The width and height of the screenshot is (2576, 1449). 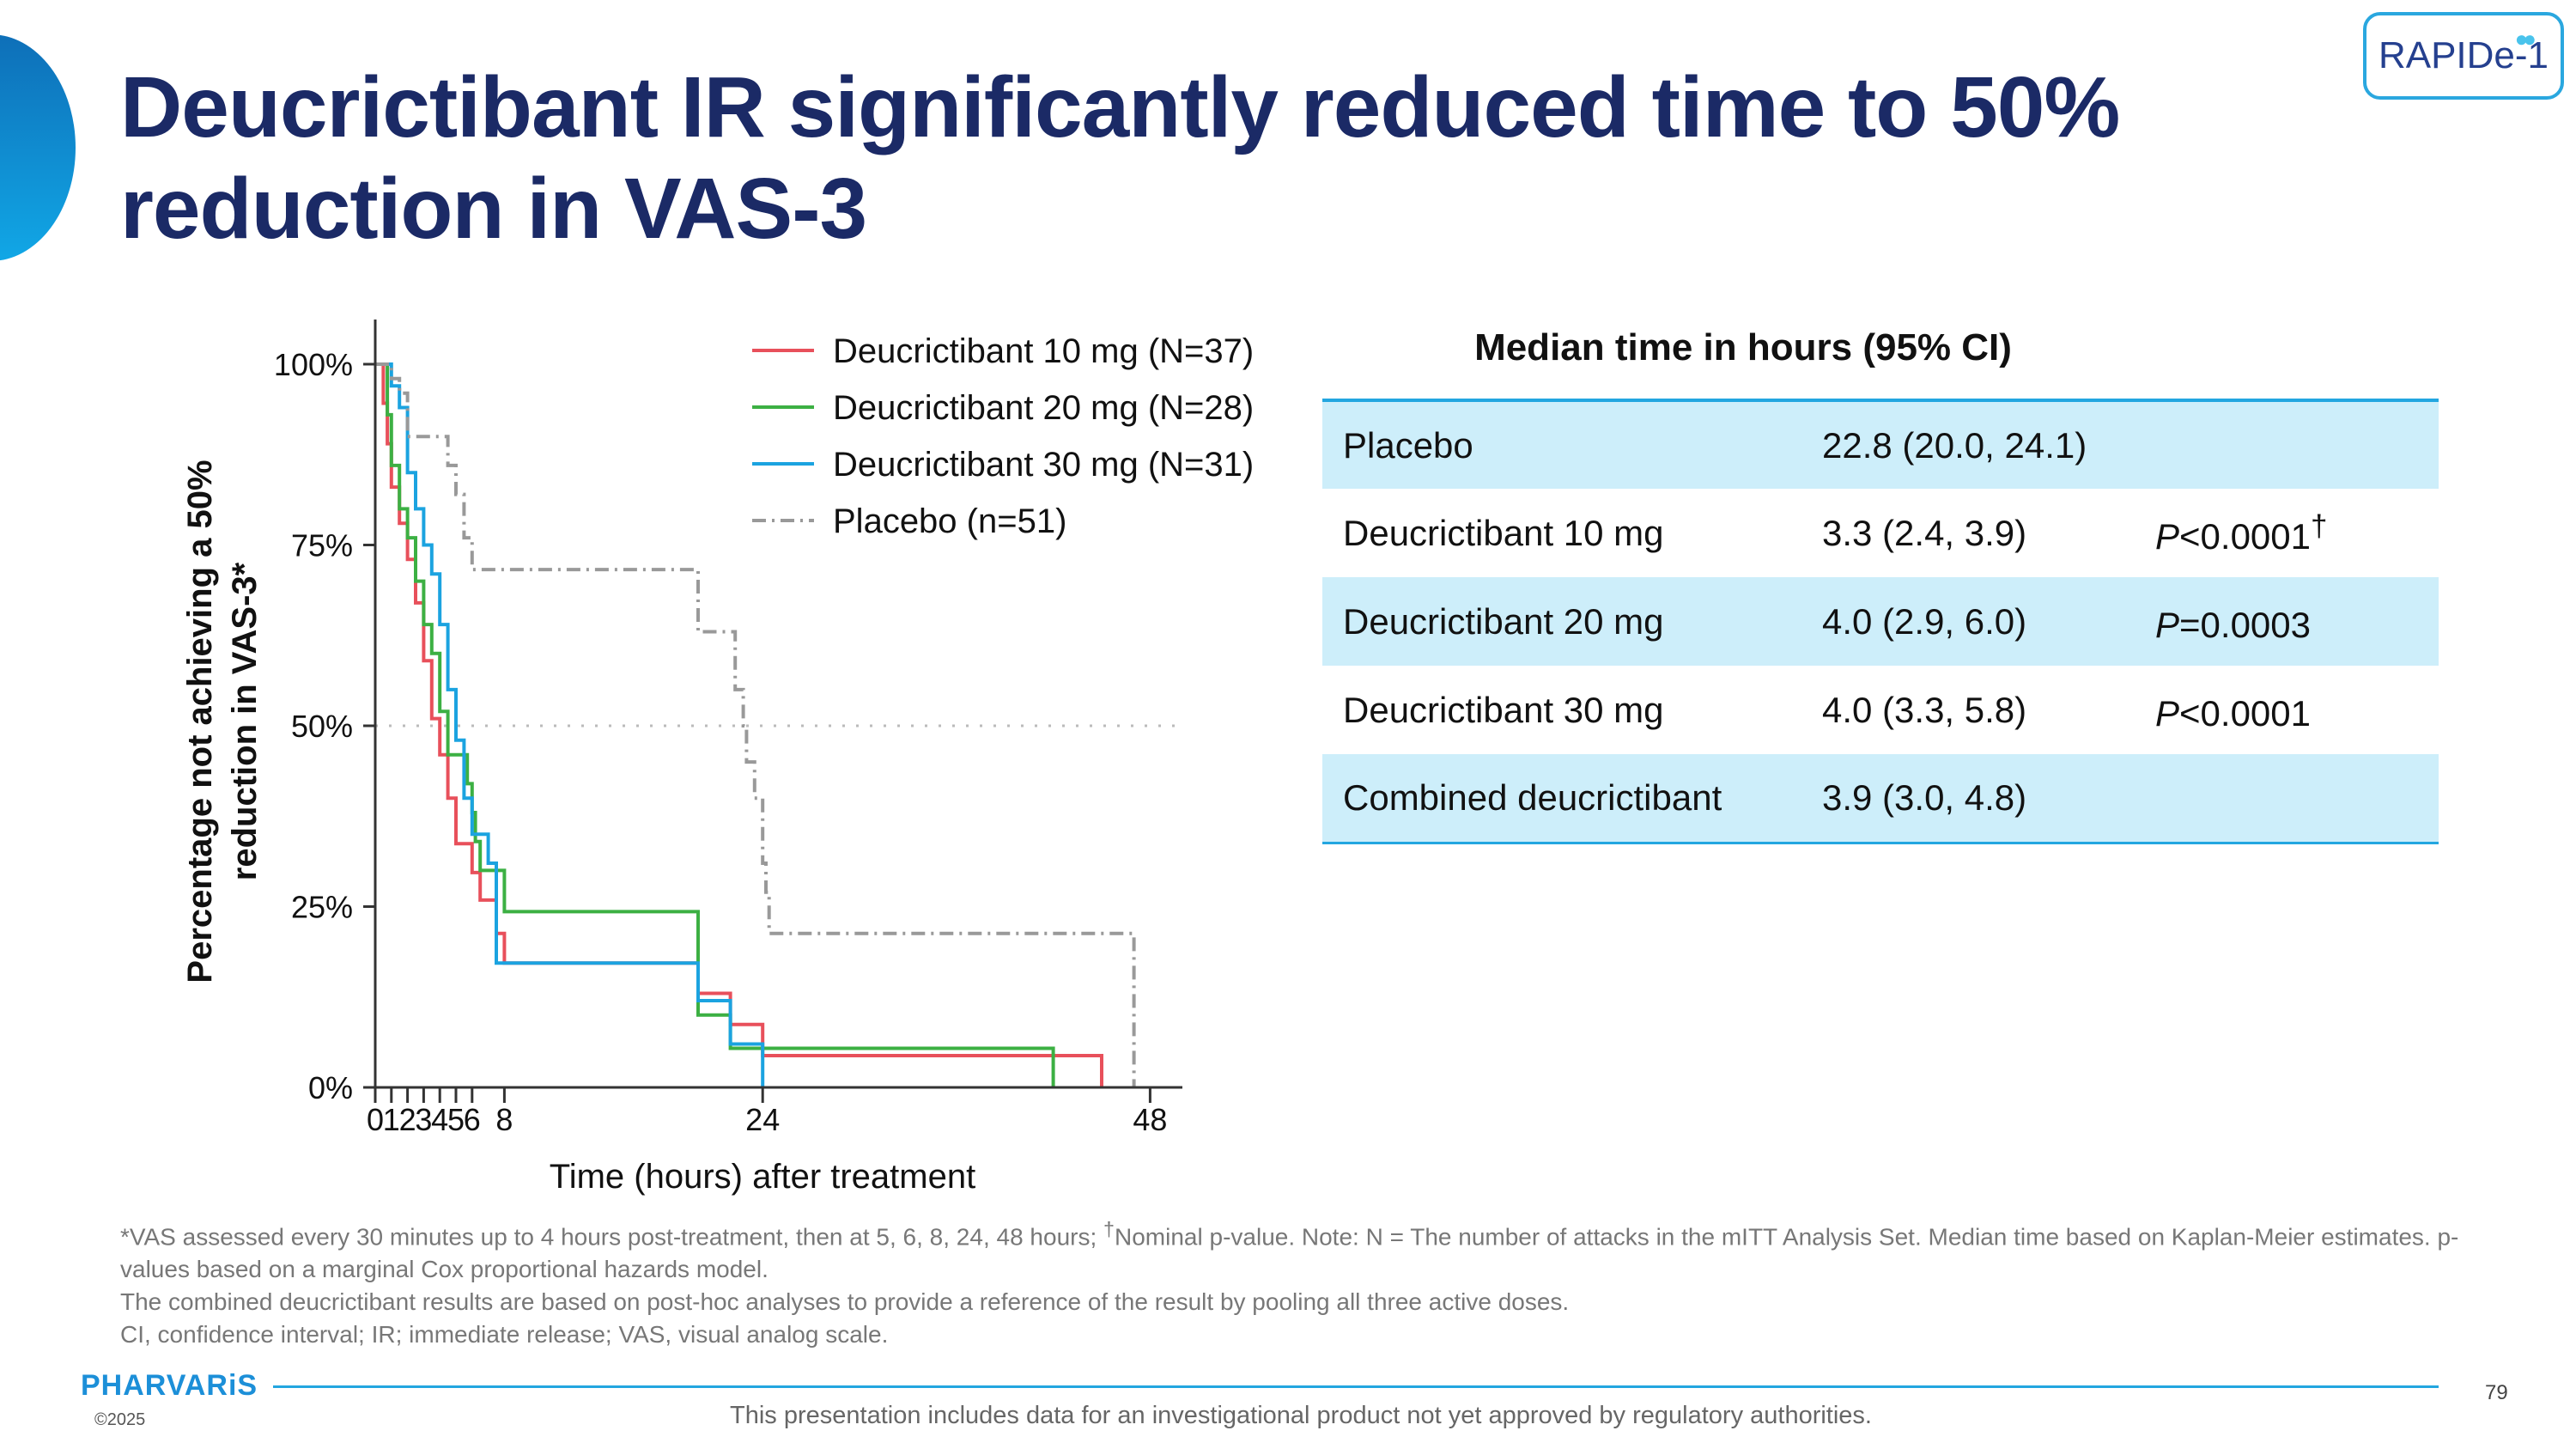 What do you see at coordinates (322, 726) in the screenshot?
I see `y-tick-label: 50%` at bounding box center [322, 726].